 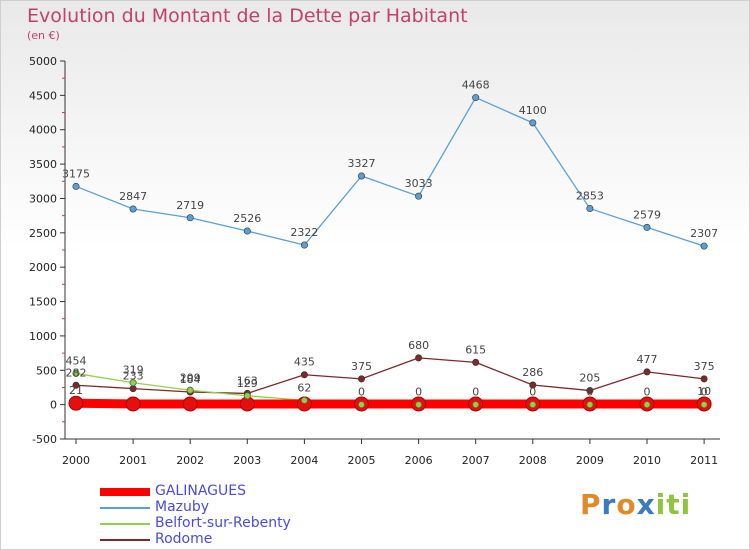 I want to click on logo-letter: r, so click(x=609, y=504).